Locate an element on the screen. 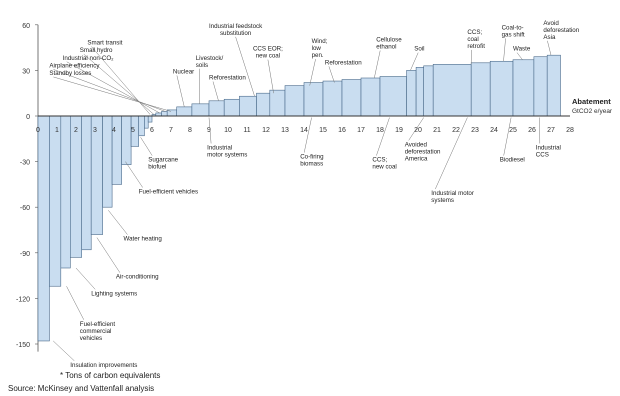  x-tick-label: 0 is located at coordinates (38, 130).